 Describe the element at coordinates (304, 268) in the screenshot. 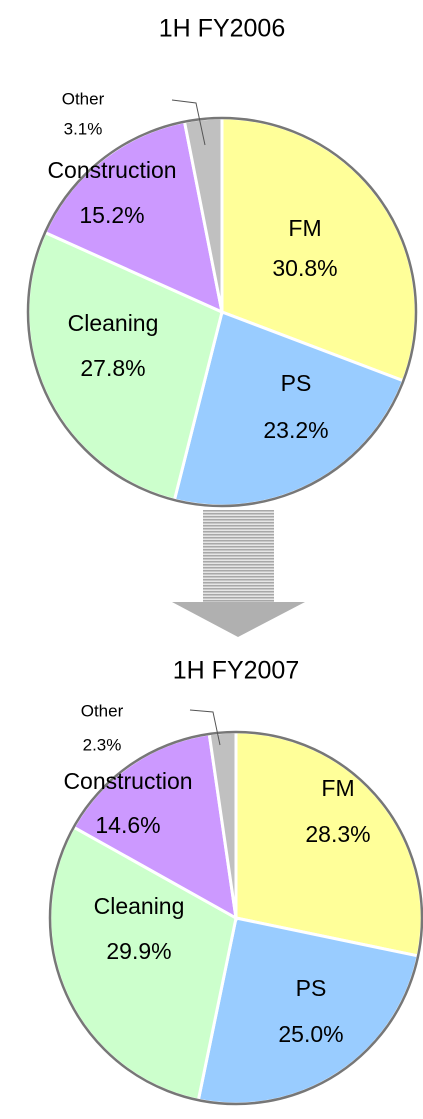

I see `slice-value: 30.8%` at that location.